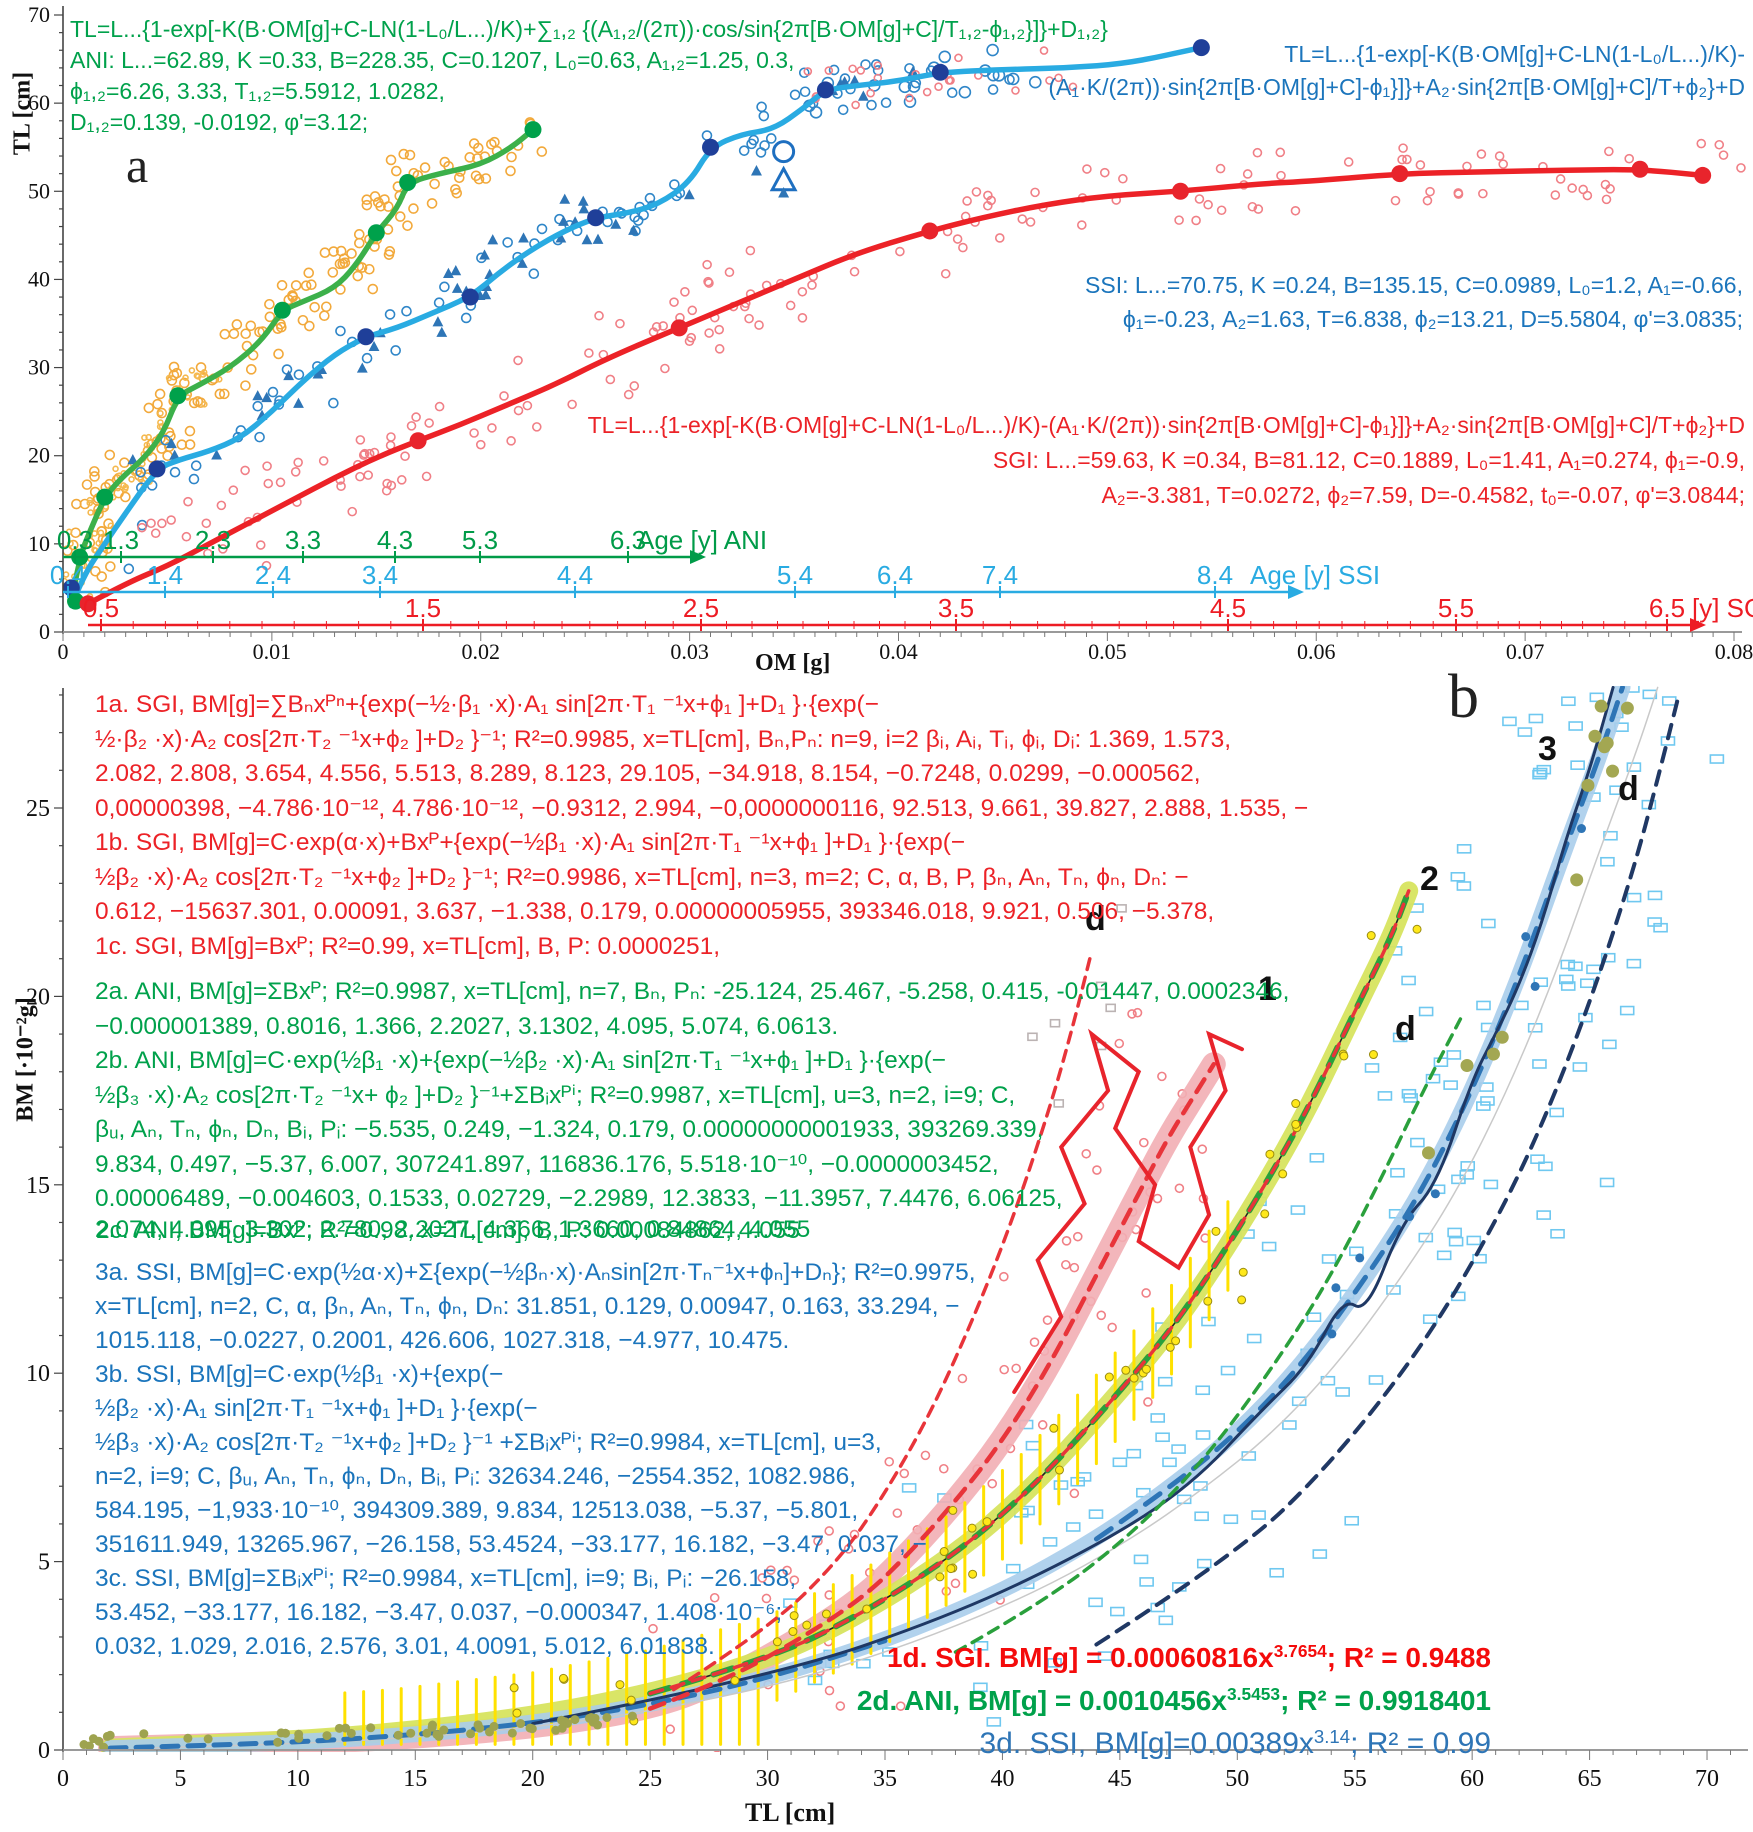 The width and height of the screenshot is (1753, 1832). What do you see at coordinates (219, 122) in the screenshot?
I see `equation-line: D₁,₂=0.139, -0.0192, φ'=3.12;` at bounding box center [219, 122].